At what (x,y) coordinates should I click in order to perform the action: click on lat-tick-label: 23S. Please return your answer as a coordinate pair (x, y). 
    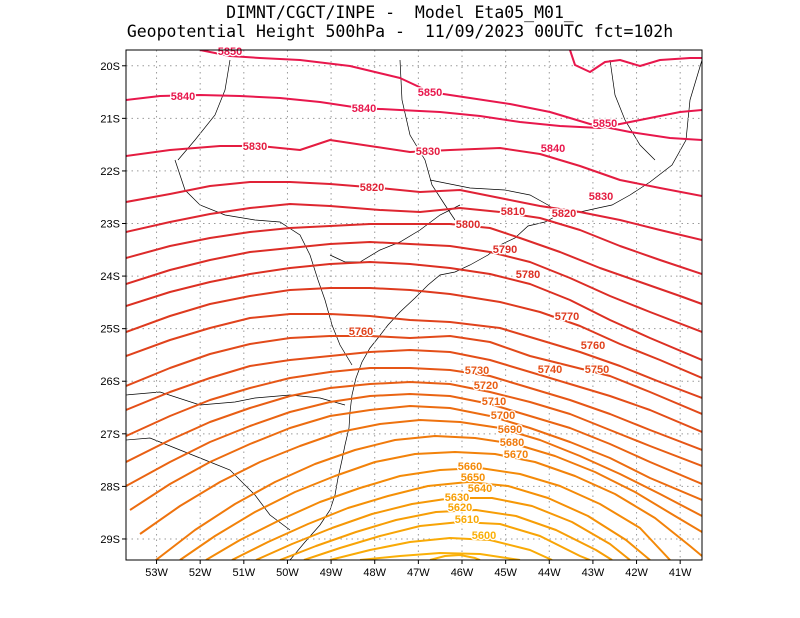
    Looking at the image, I should click on (110, 225).